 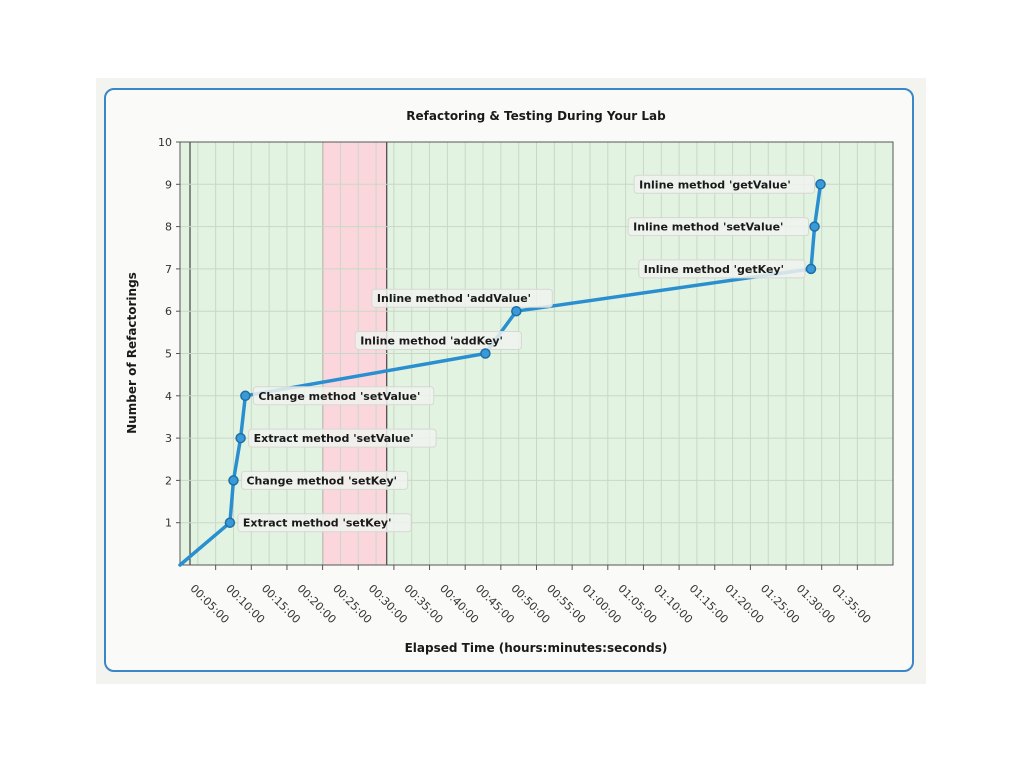 I want to click on y-tick-label: 9, so click(x=168, y=184).